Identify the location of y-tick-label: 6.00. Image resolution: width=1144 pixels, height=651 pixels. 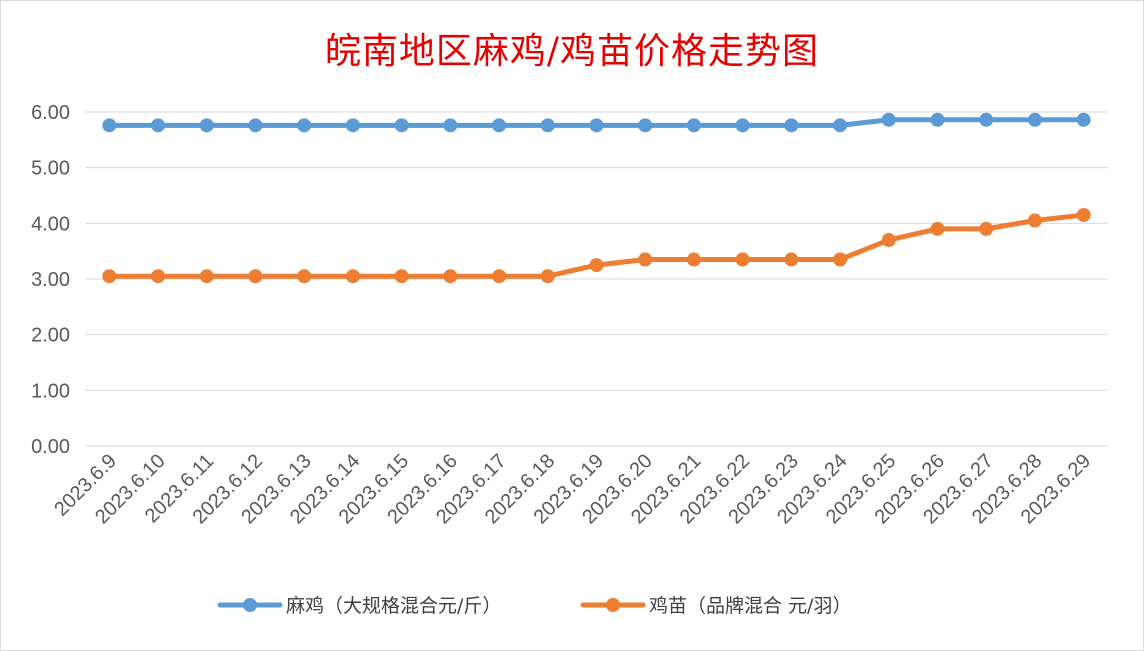
(50, 113).